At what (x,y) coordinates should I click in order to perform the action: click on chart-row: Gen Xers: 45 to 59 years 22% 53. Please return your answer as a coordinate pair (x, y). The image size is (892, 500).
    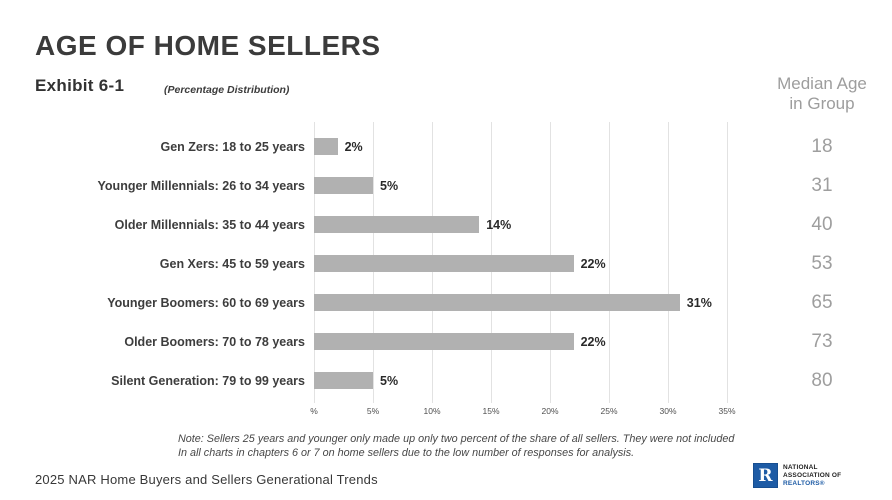
    Looking at the image, I should click on (446, 263).